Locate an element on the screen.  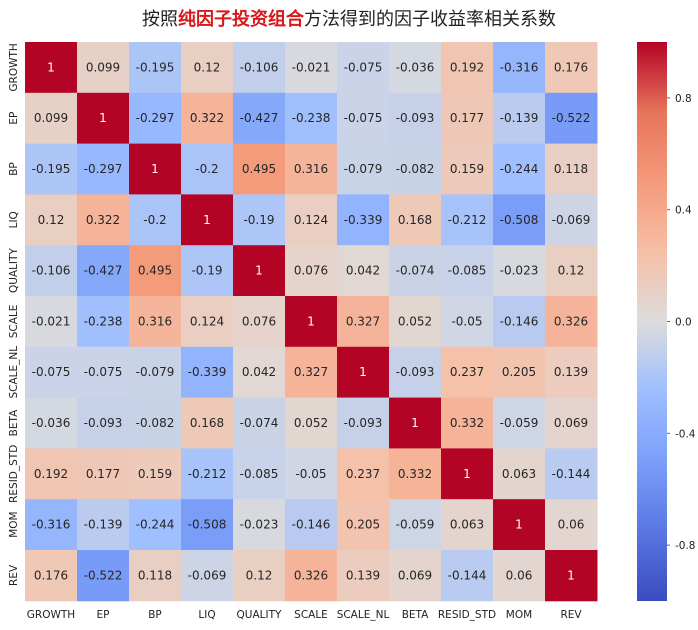
heatmap-value-label: -0.522 is located at coordinates (571, 118).